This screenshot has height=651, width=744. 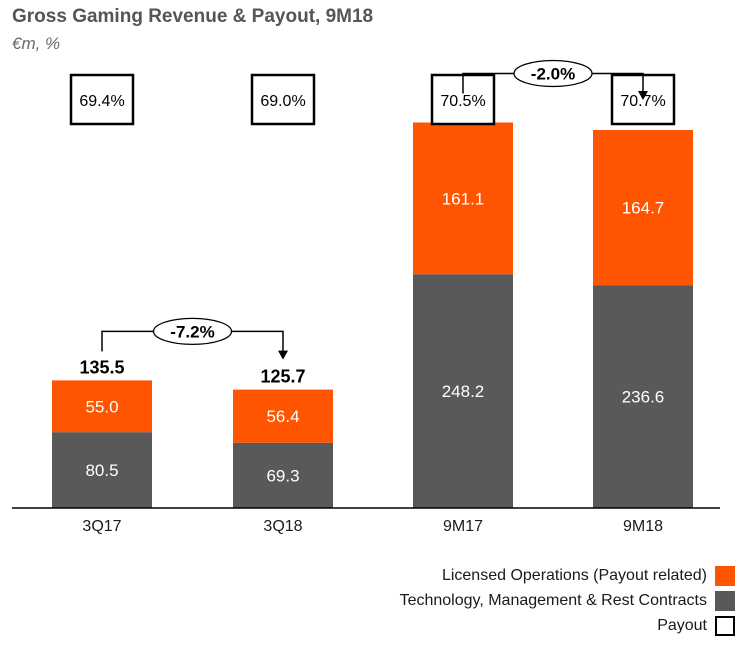 I want to click on data-label: 69.3, so click(x=282, y=475).